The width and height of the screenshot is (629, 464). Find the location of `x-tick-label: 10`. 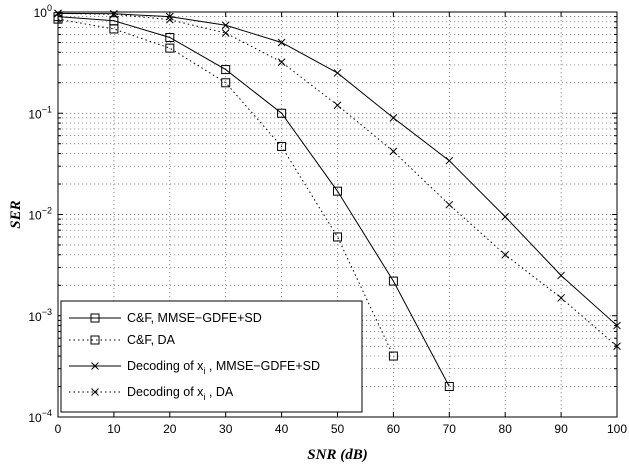

x-tick-label: 10 is located at coordinates (114, 429).